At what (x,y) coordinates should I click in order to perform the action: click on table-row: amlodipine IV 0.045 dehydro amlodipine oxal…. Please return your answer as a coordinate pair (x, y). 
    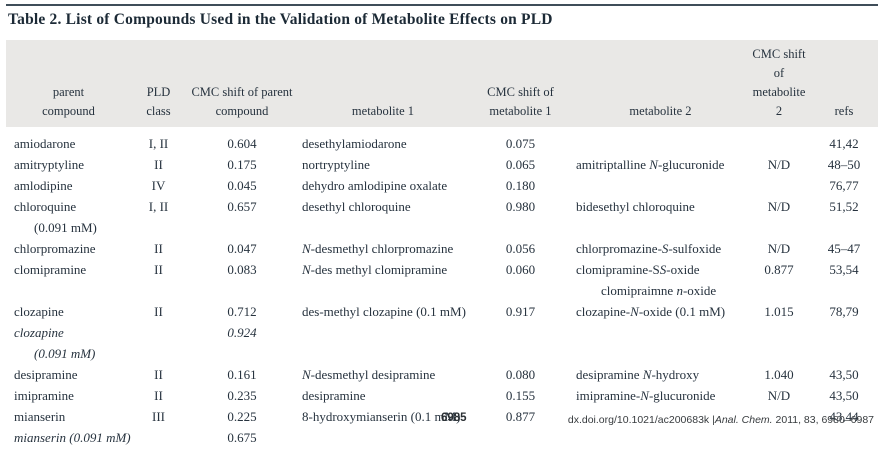
    Looking at the image, I should click on (442, 185).